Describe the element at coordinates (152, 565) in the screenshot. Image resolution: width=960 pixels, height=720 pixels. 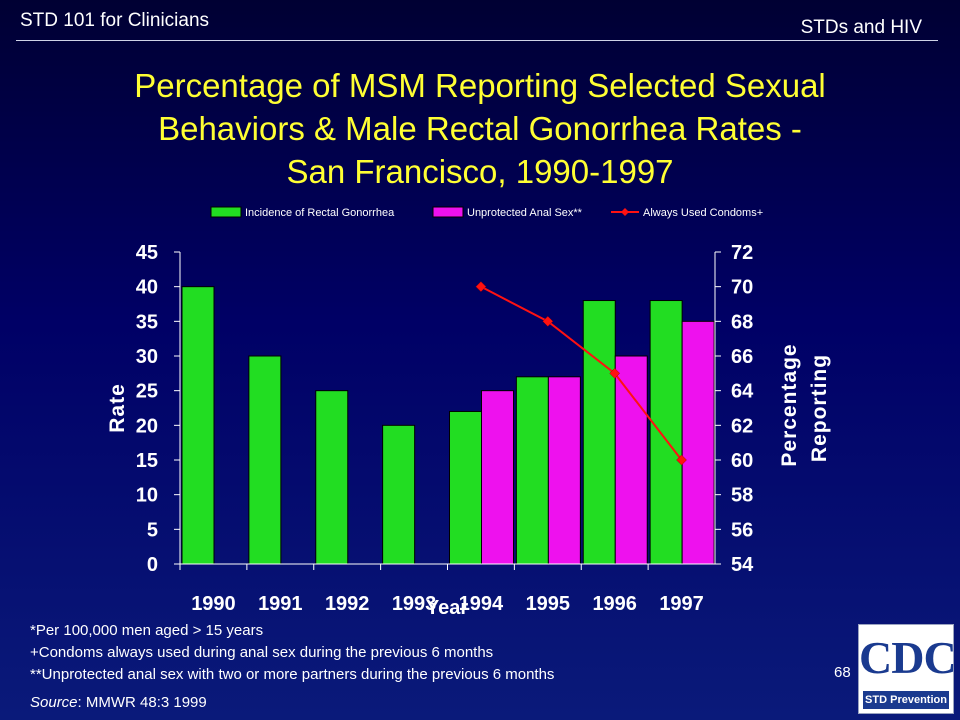
I see `y-tick-label-left-0: 0` at that location.